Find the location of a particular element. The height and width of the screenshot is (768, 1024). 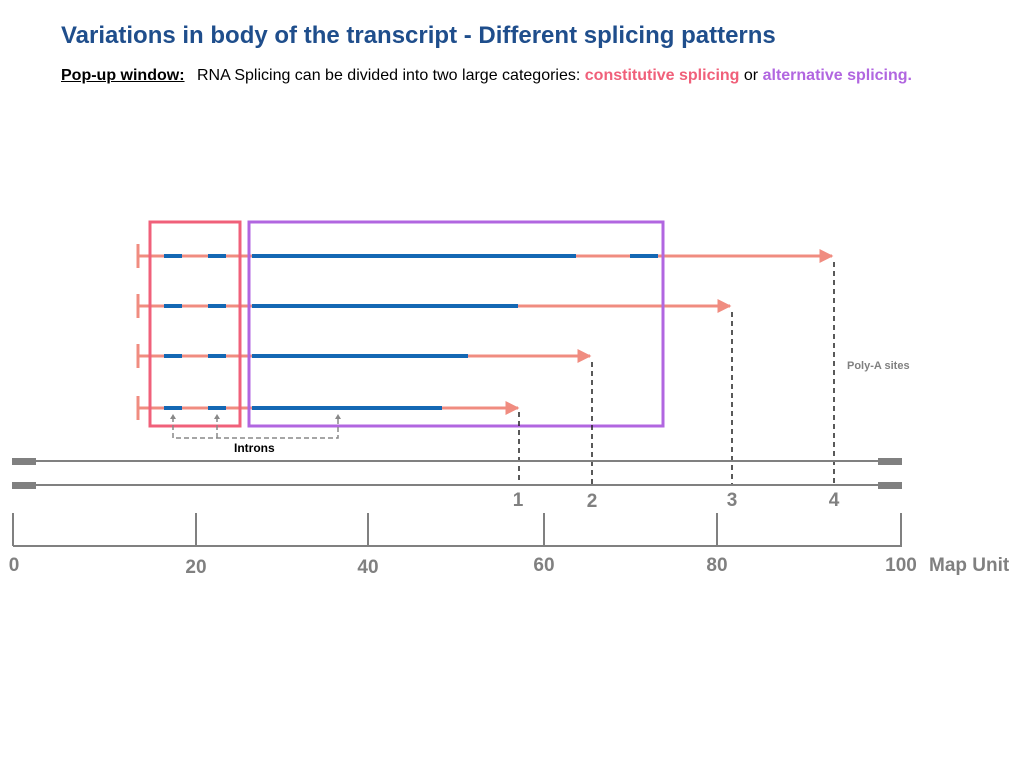

alternative-splicing-label: alternative splicing. is located at coordinates (837, 75).